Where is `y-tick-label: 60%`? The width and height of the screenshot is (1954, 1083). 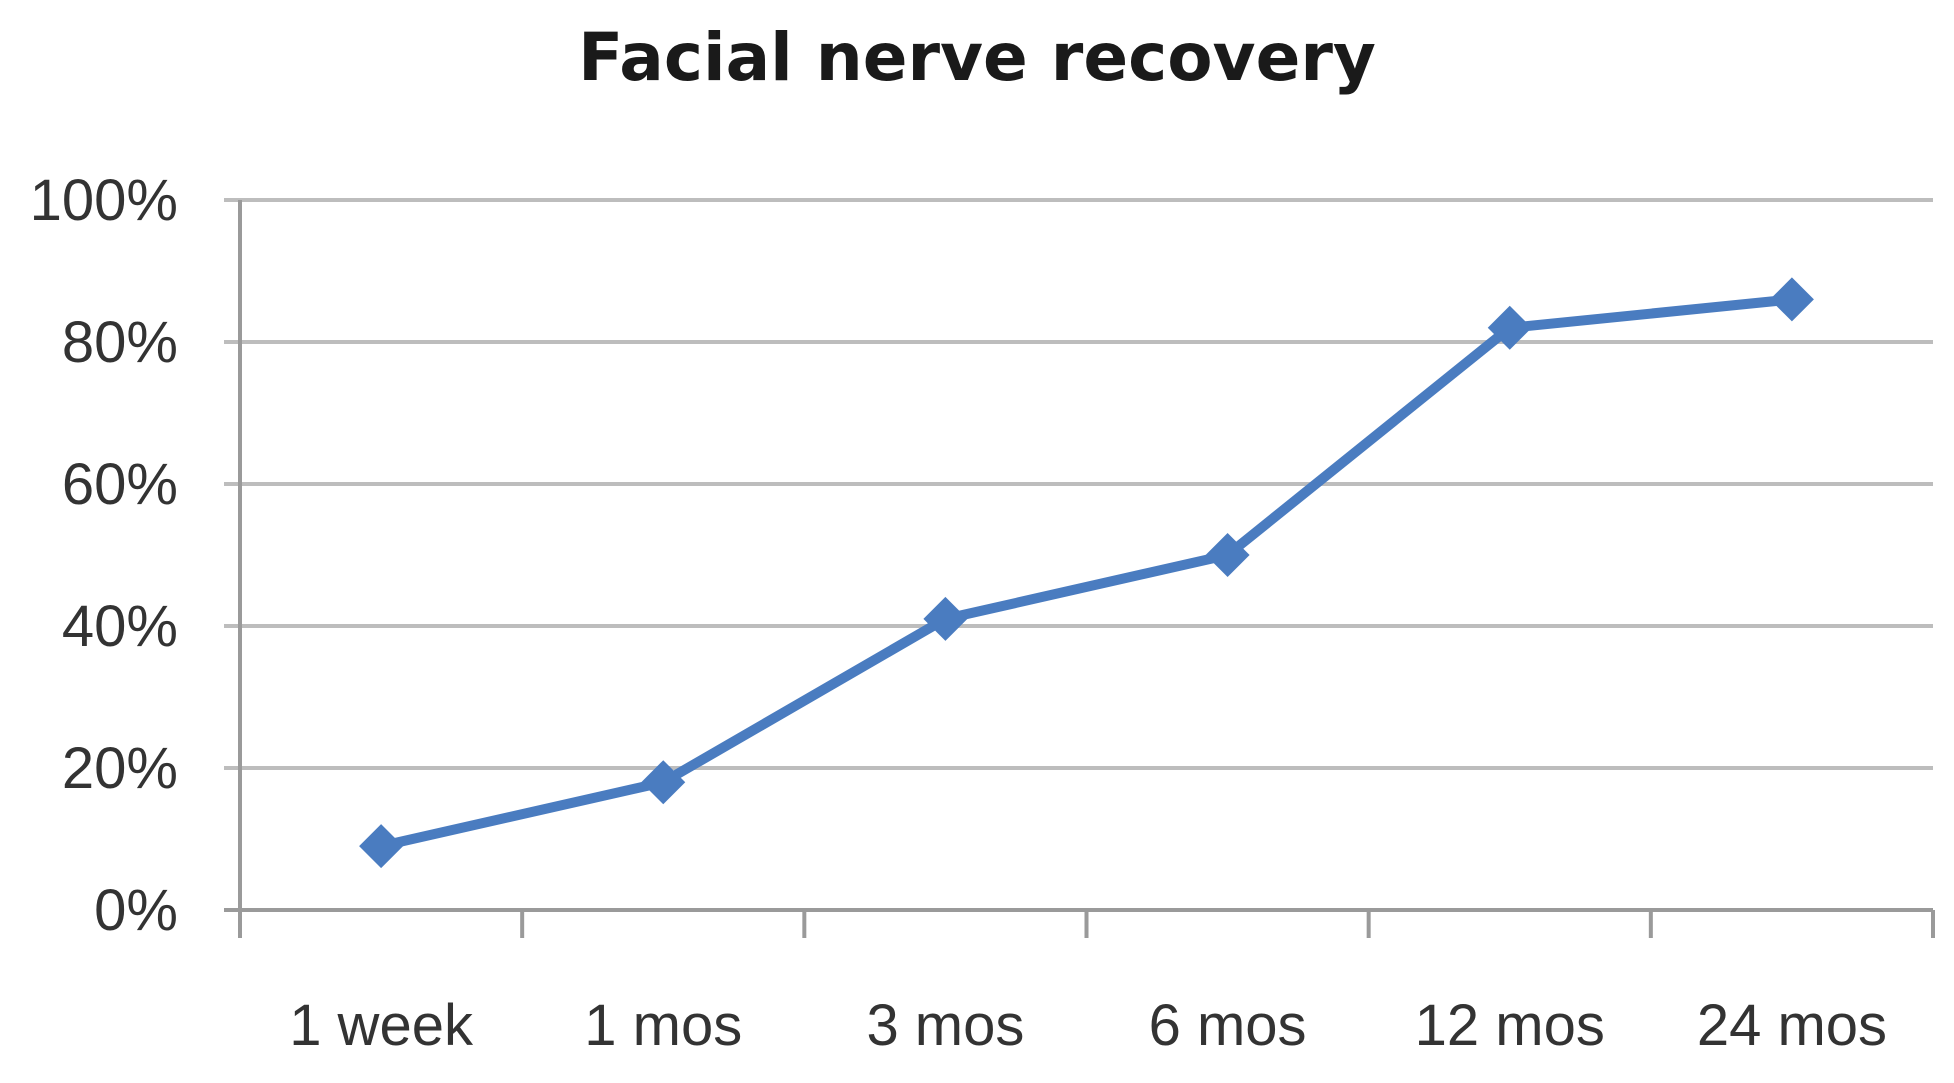 y-tick-label: 60% is located at coordinates (120, 484).